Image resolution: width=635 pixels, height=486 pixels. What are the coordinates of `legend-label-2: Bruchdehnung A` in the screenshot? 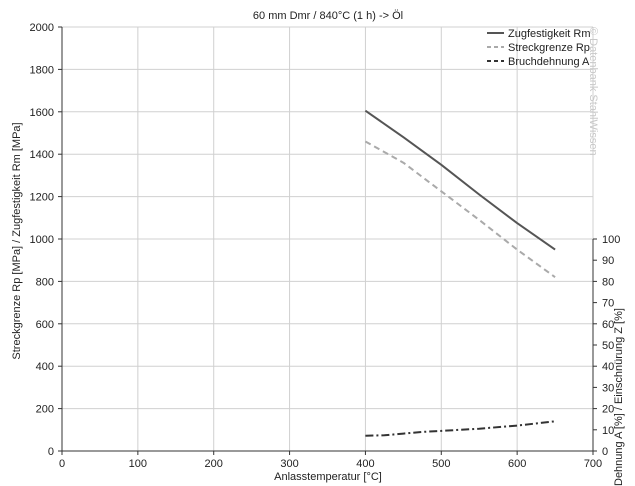 It's located at (549, 62).